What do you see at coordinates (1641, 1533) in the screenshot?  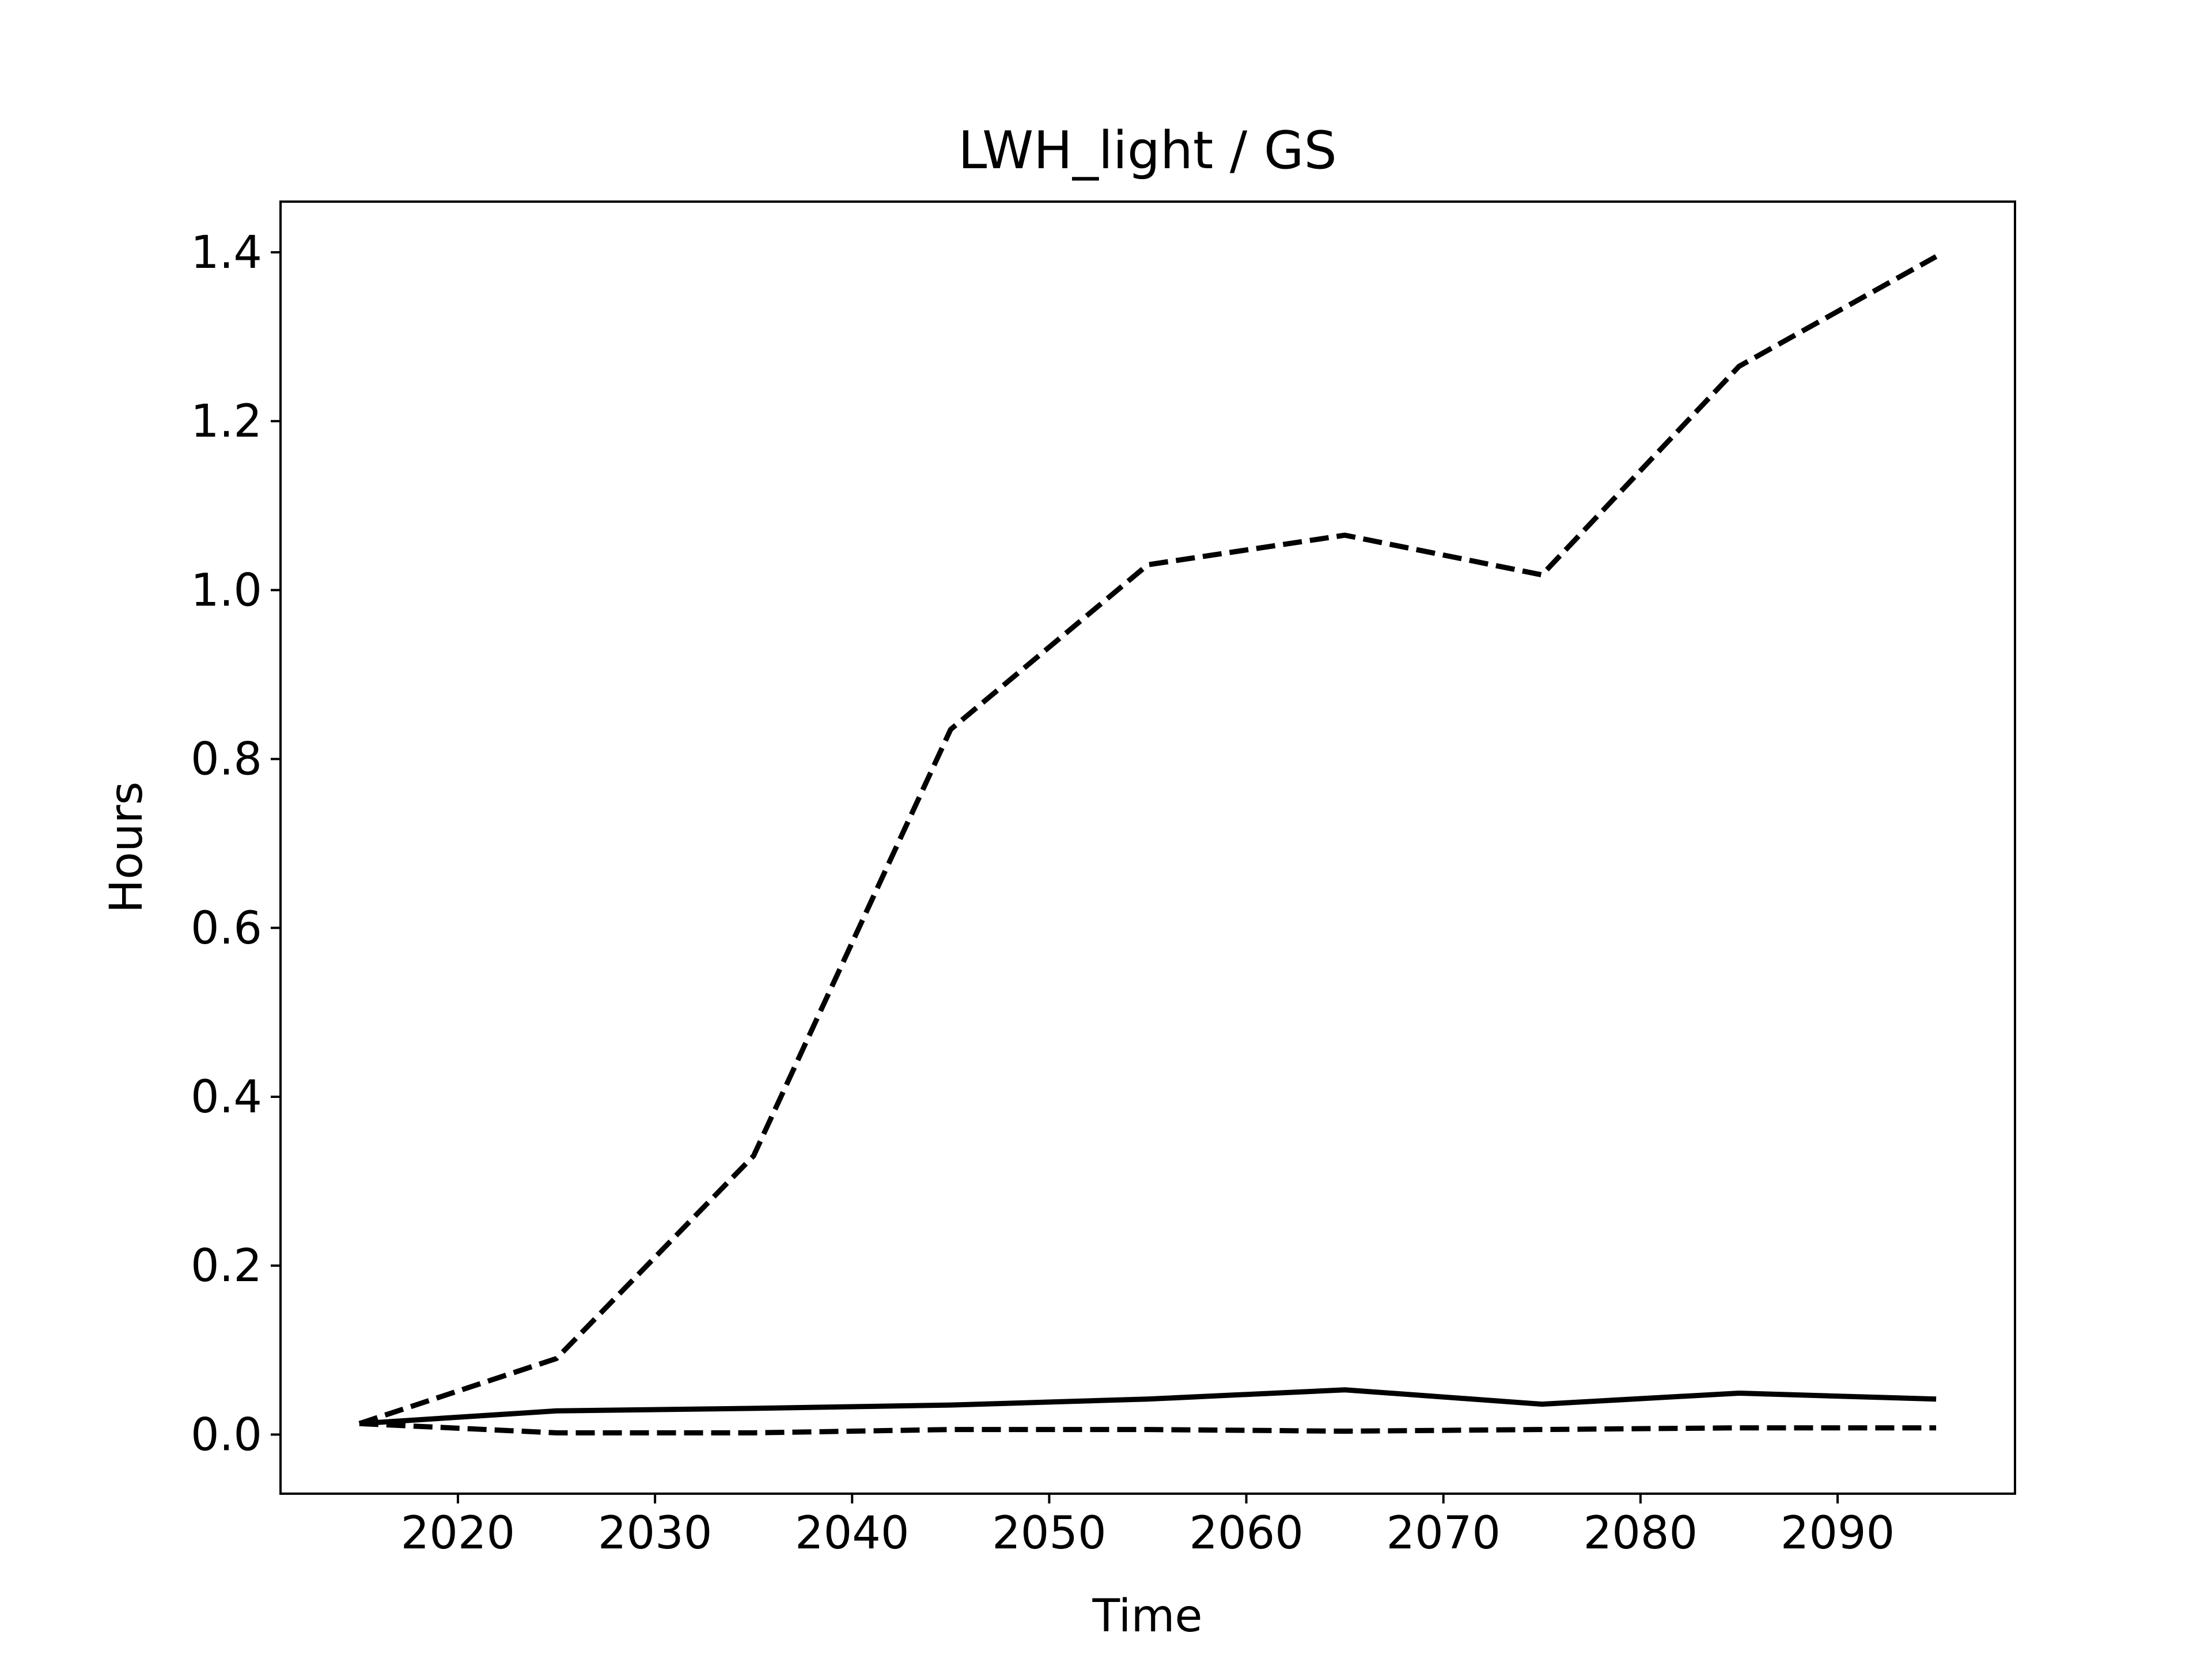 I see `x-tick-label: 2080` at bounding box center [1641, 1533].